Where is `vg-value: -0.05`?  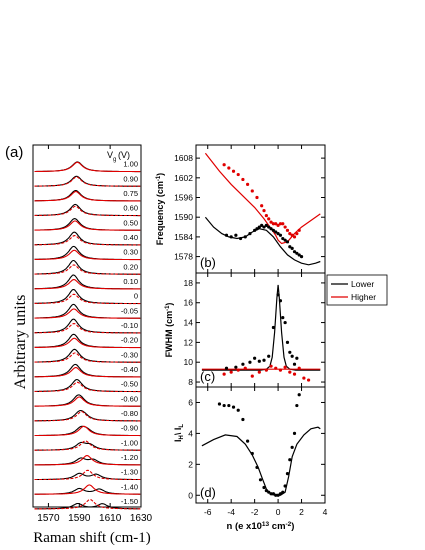
vg-value: -0.05 is located at coordinates (129, 310).